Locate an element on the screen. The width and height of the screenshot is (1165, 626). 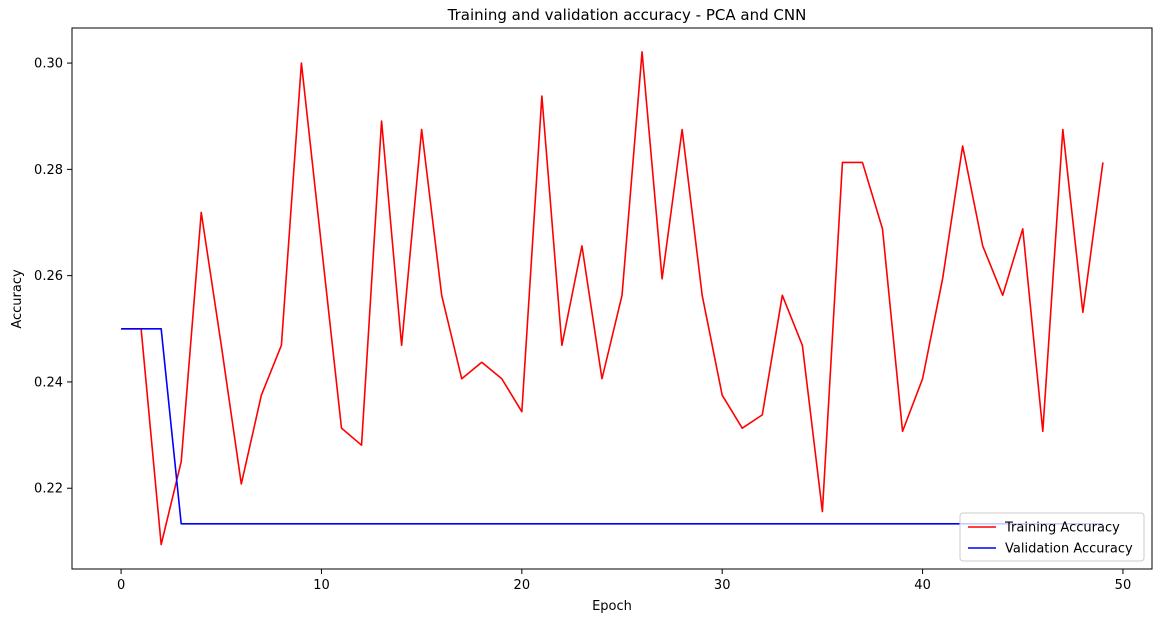
x-tick-label: 0 is located at coordinates (121, 585).